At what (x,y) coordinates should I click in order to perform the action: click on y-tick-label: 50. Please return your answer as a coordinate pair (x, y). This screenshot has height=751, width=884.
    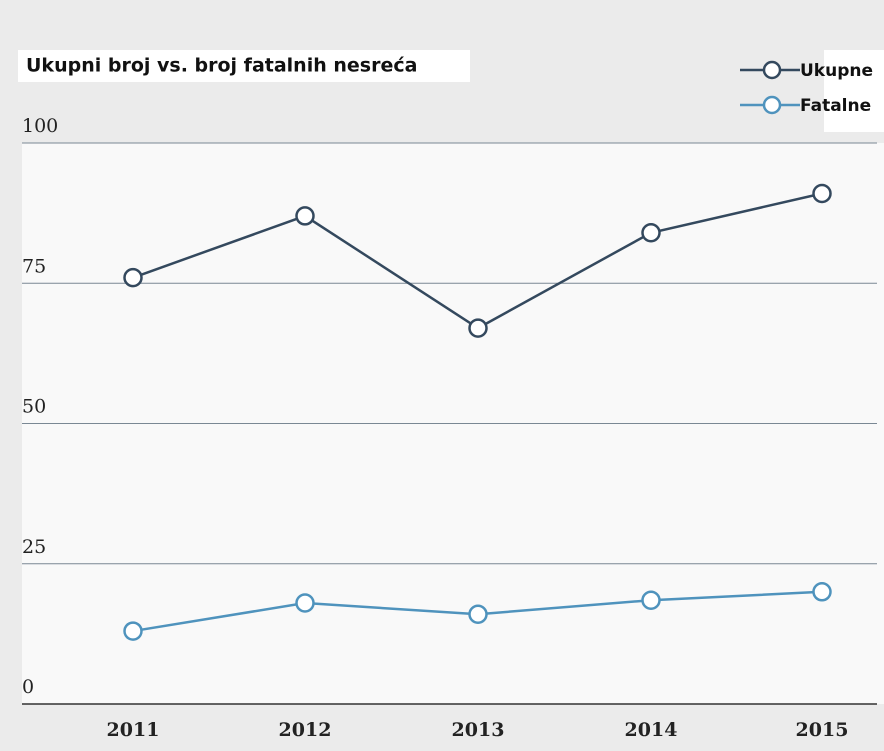
    Looking at the image, I should click on (34, 407).